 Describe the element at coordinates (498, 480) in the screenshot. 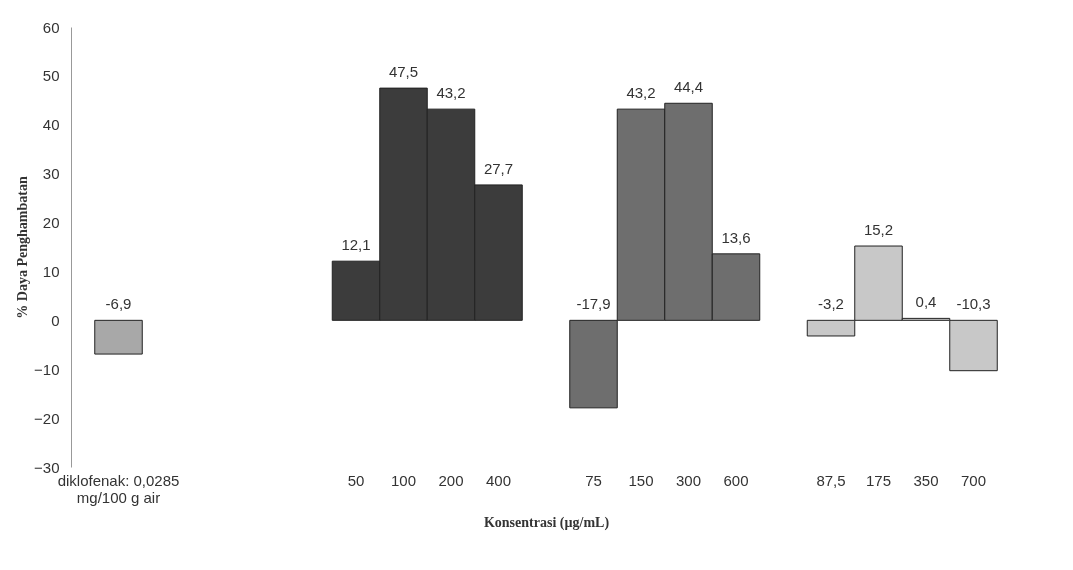

I see `x-tick-label: 400` at that location.